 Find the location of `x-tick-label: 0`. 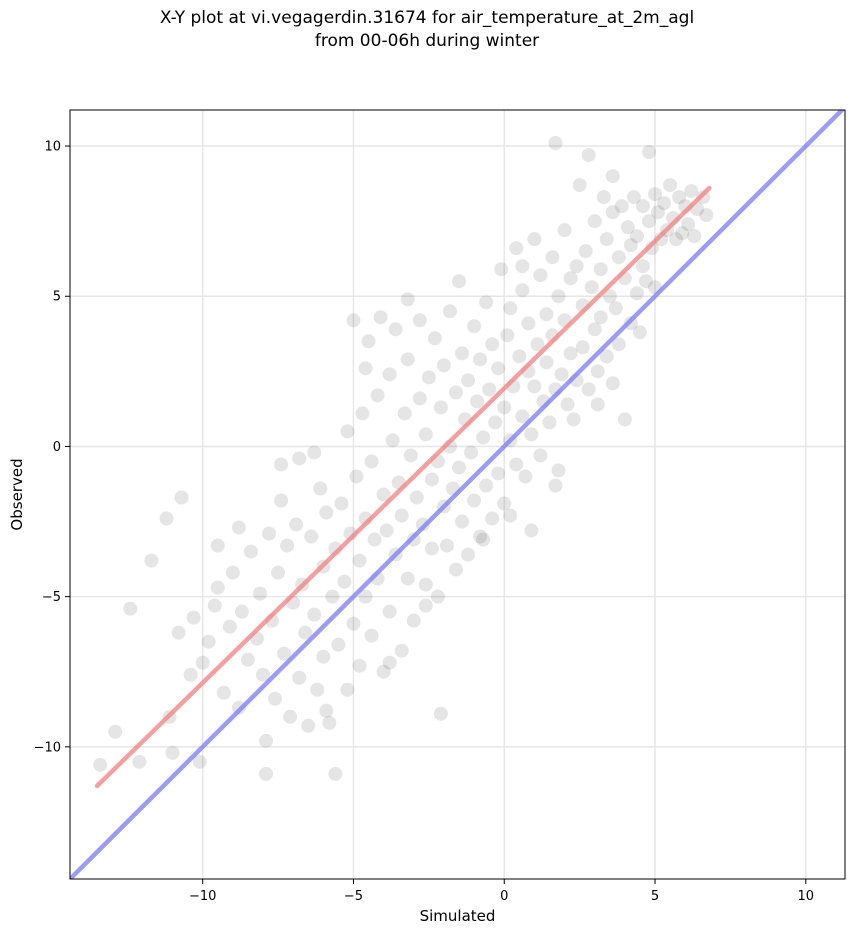

x-tick-label: 0 is located at coordinates (504, 896).